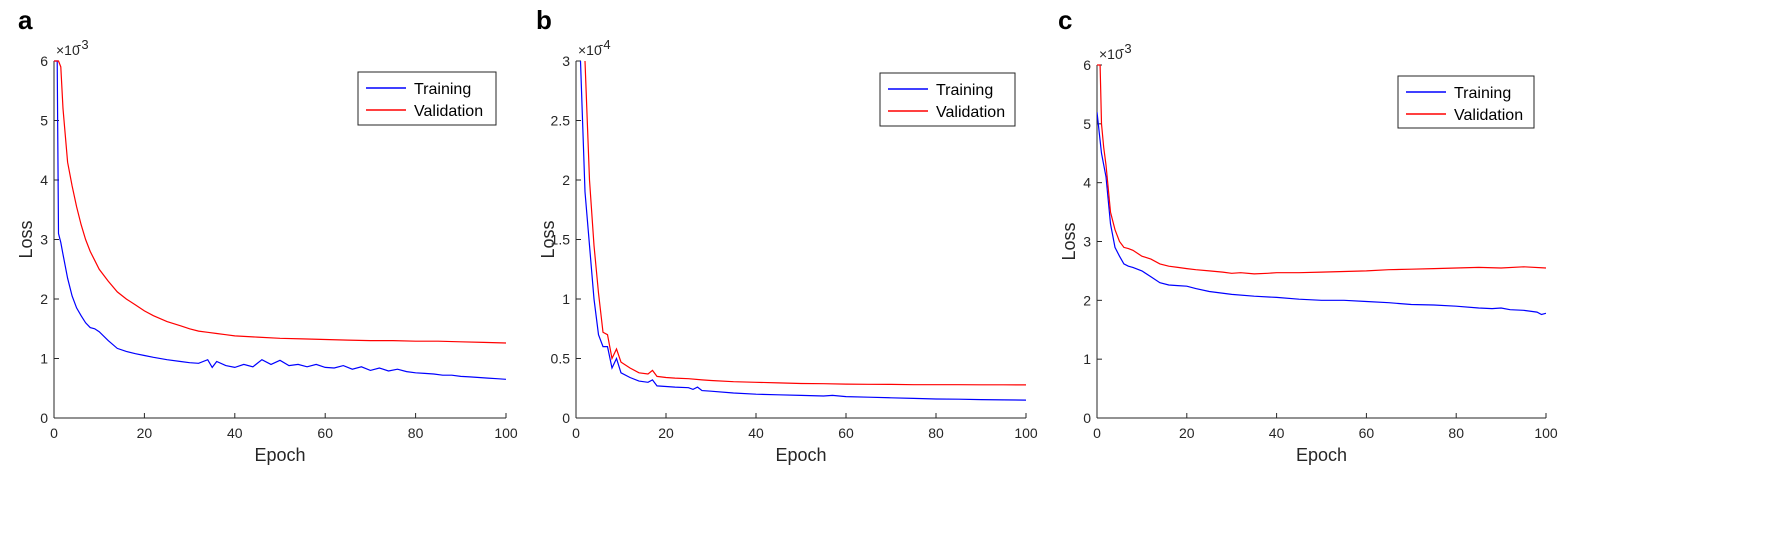  I want to click on panel-letter: c, so click(1065, 20).